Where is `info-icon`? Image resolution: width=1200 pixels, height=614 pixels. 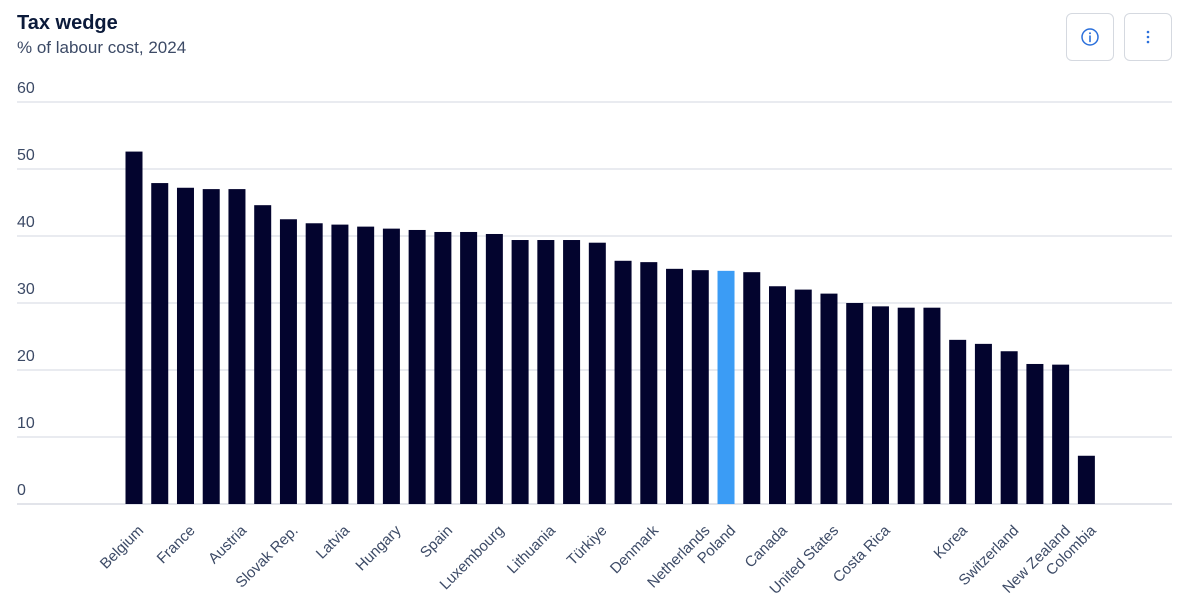 info-icon is located at coordinates (1090, 37).